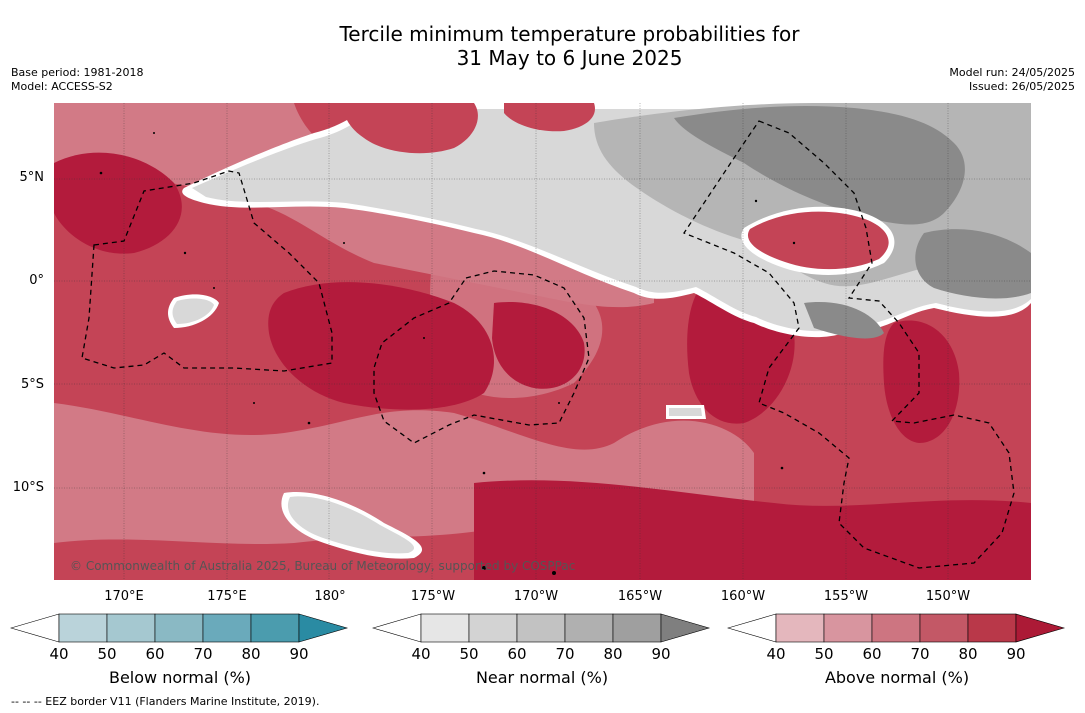 This screenshot has height=713, width=1085. I want to click on lat-label-0: 0°, so click(36, 280).